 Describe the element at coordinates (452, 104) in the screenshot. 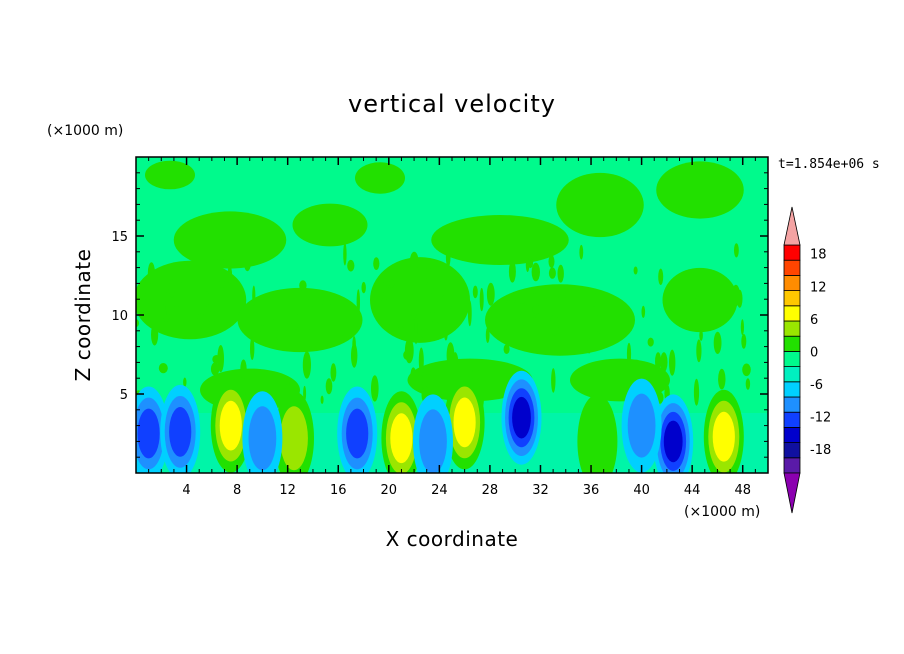

I see `chart-title: vertical velocity` at that location.